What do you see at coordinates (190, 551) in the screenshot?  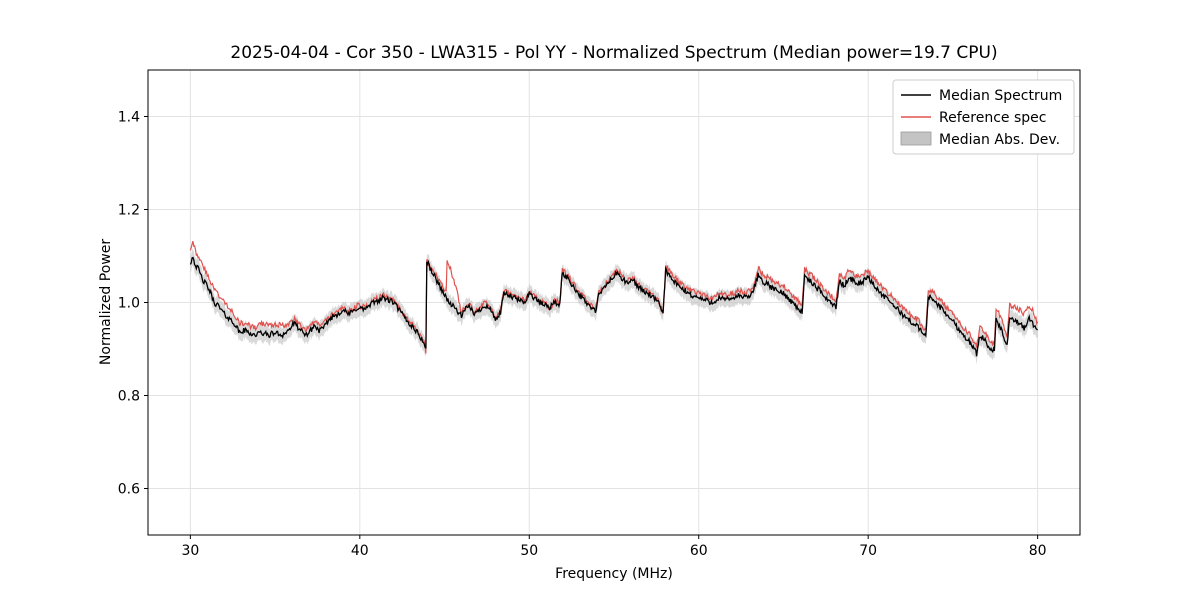 I see `x-tick-label: 30` at bounding box center [190, 551].